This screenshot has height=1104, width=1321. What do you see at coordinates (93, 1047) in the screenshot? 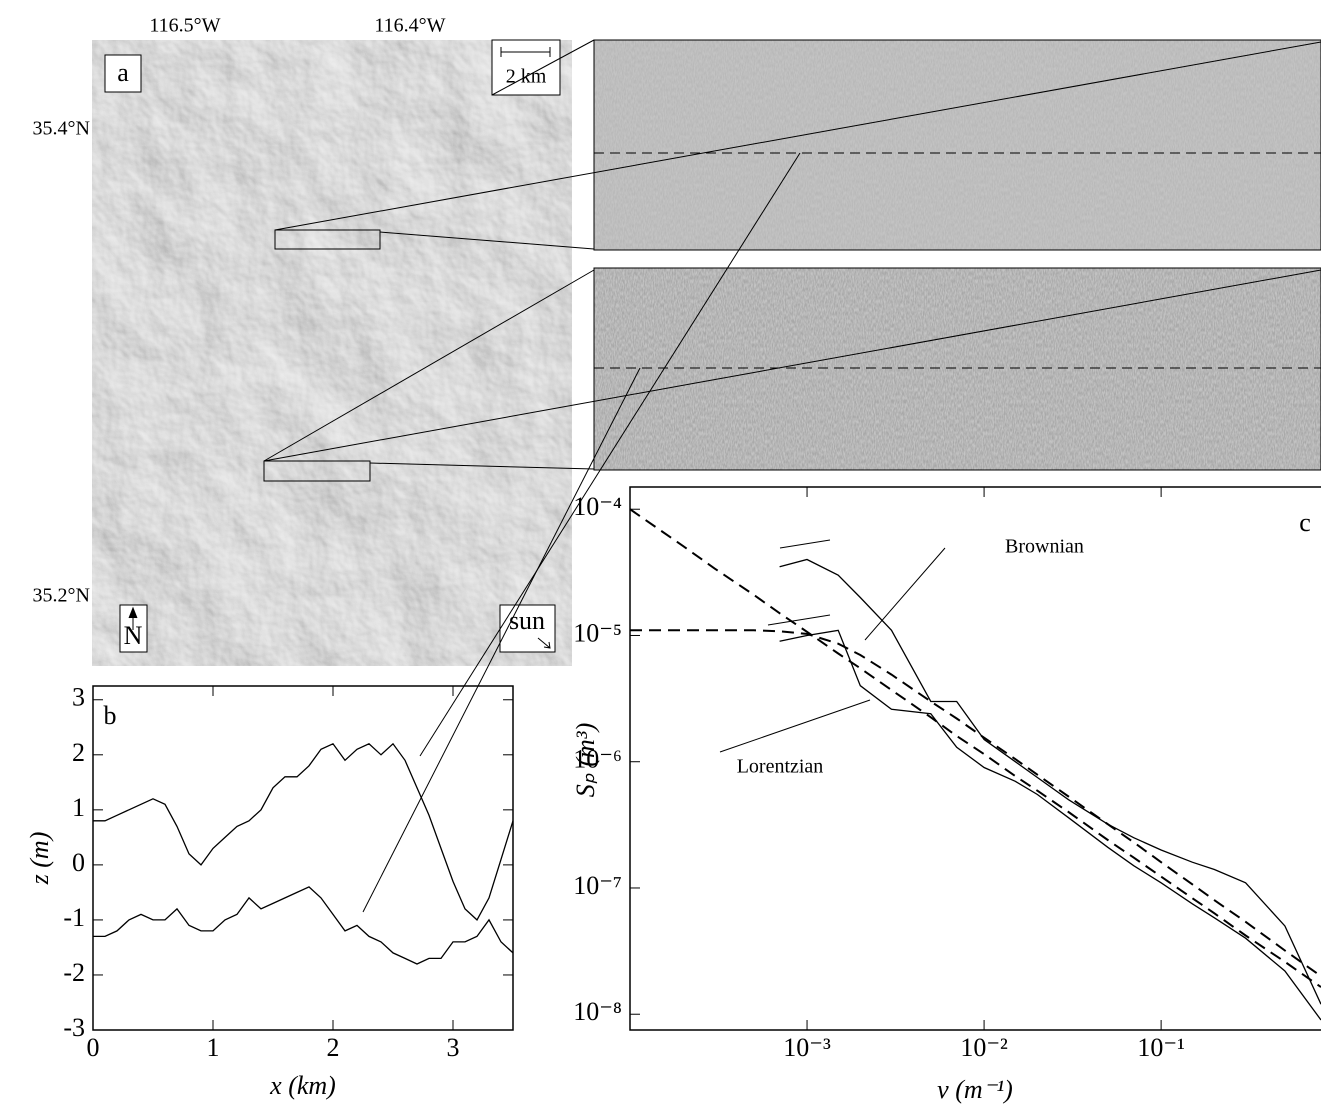
I see `x-tick-label: 0` at bounding box center [93, 1047].